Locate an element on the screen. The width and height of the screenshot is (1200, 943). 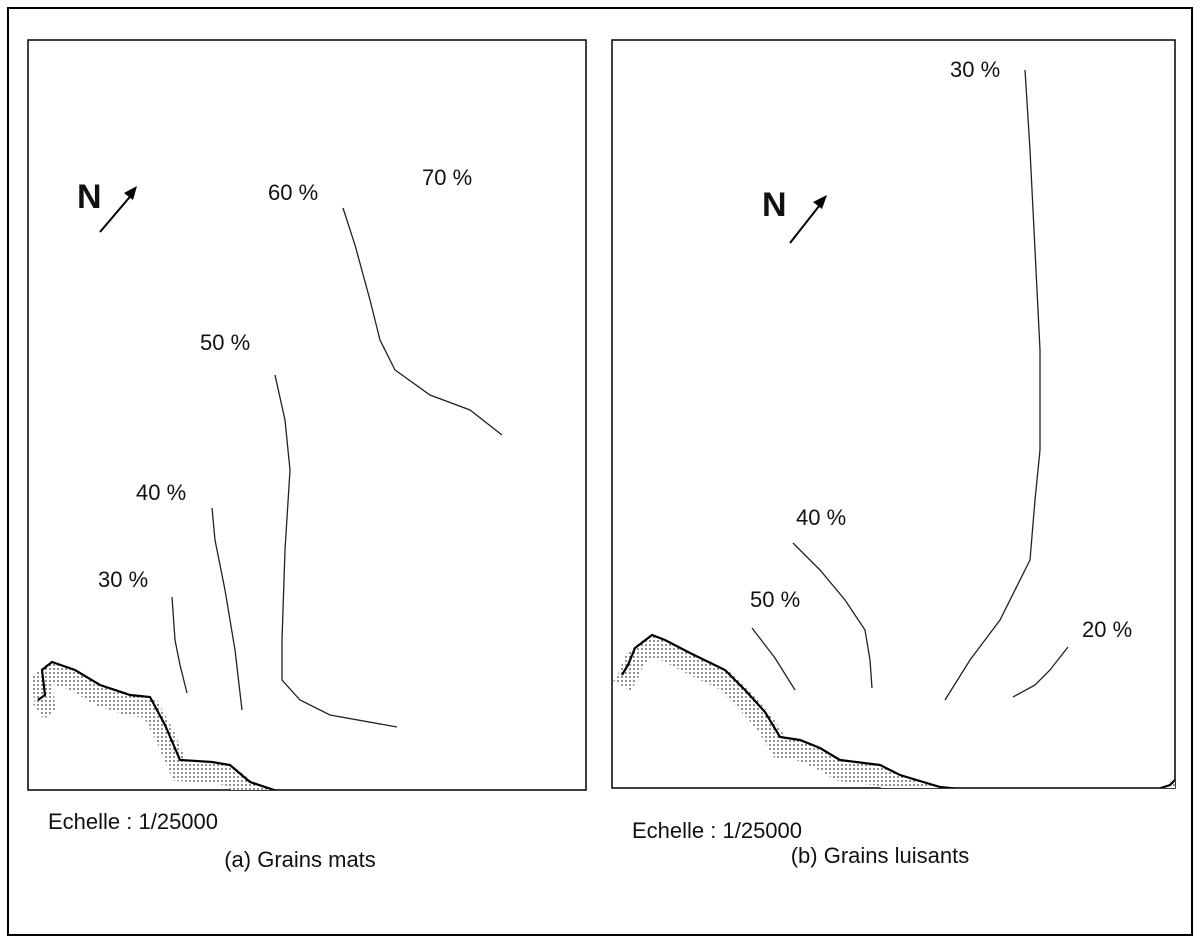
isoline-label: 60 % is located at coordinates (293, 192).